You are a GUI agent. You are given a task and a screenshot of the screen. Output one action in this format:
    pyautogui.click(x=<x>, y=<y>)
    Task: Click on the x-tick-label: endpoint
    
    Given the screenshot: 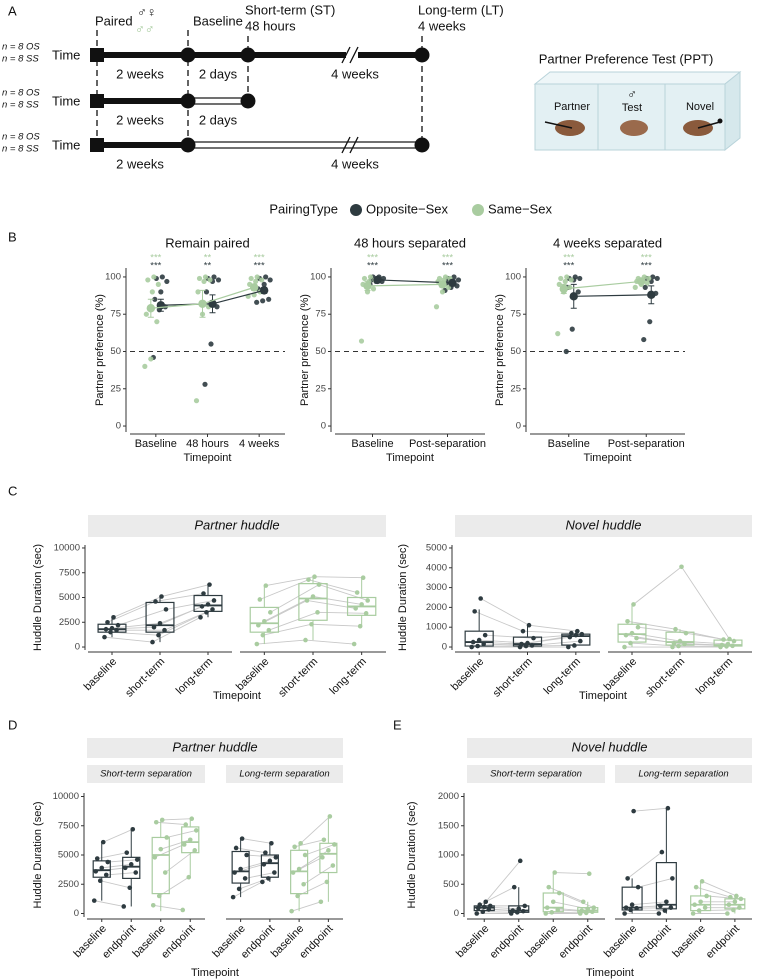 What is the action you would take?
    pyautogui.click(x=654, y=942)
    